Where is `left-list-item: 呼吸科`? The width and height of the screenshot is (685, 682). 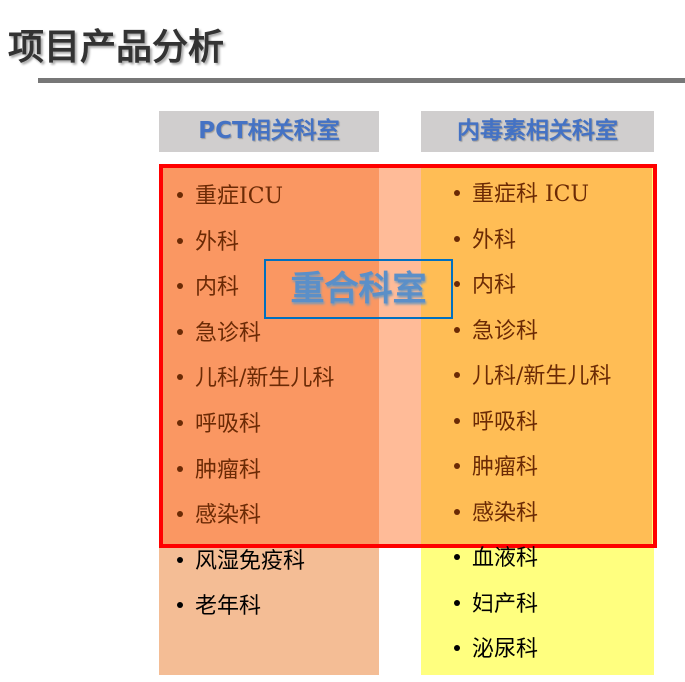
left-list-item: 呼吸科 is located at coordinates (219, 425).